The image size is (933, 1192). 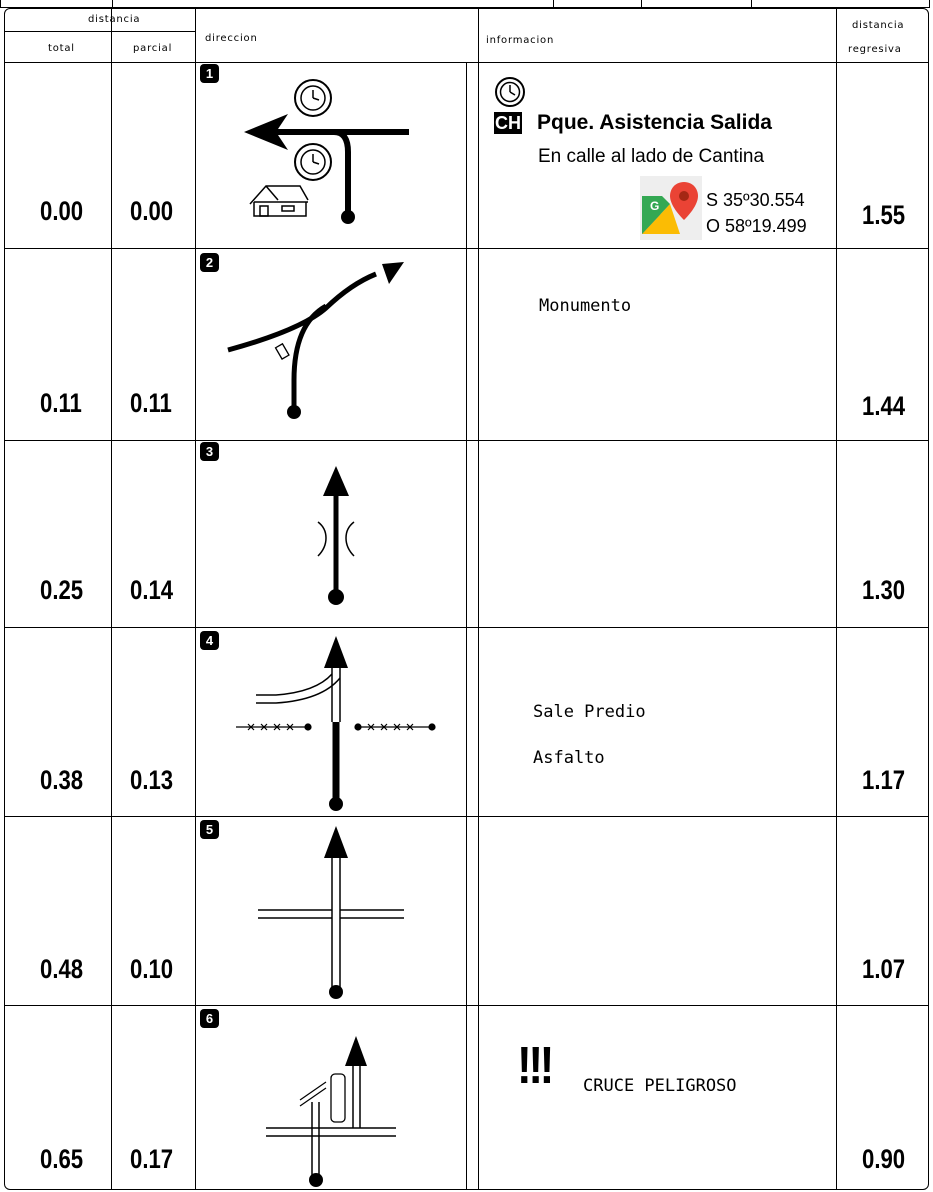 What do you see at coordinates (884, 590) in the screenshot?
I see `distance-regresiva: 1.30` at bounding box center [884, 590].